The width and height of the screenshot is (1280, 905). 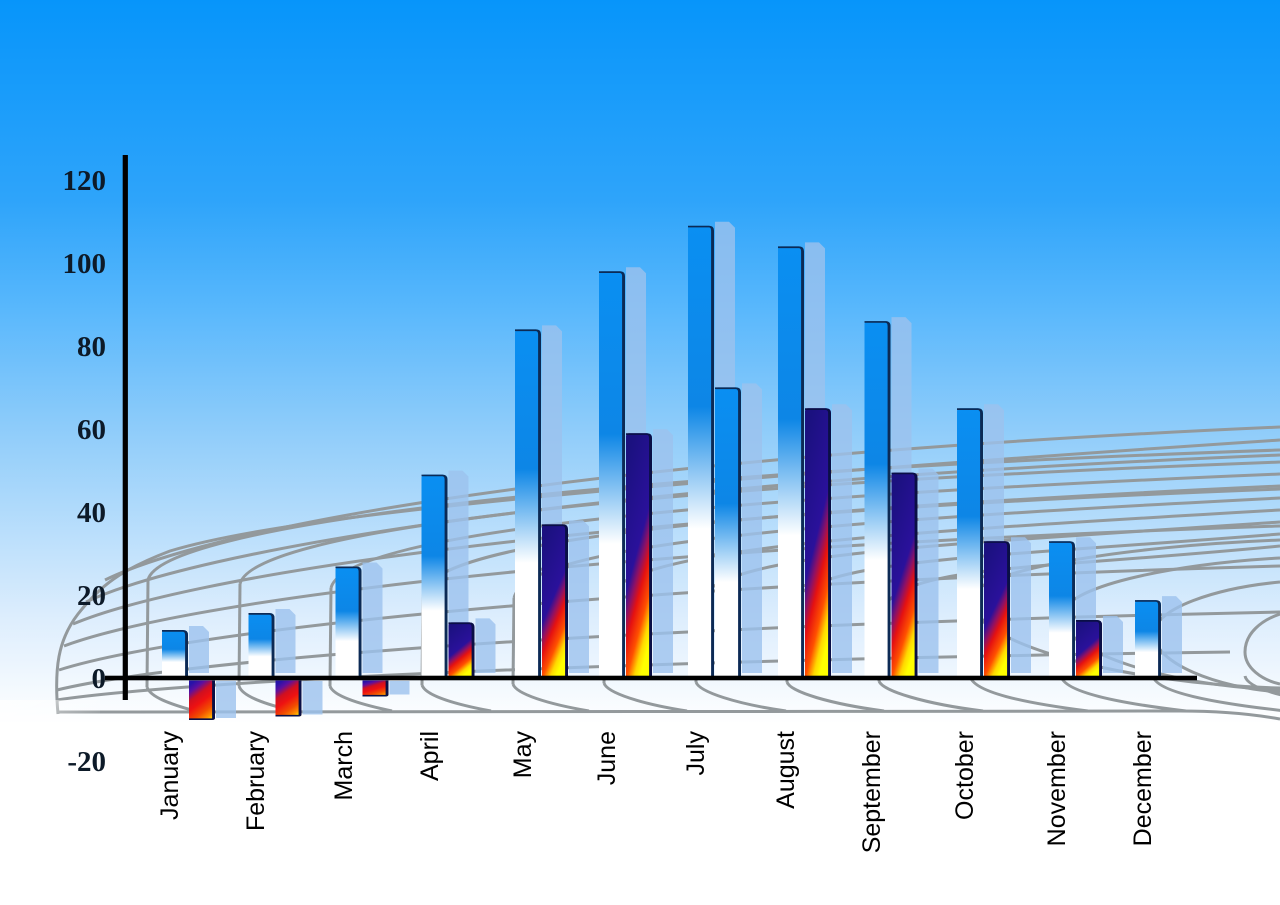 What do you see at coordinates (523, 755) in the screenshot?
I see `svg-text: May` at bounding box center [523, 755].